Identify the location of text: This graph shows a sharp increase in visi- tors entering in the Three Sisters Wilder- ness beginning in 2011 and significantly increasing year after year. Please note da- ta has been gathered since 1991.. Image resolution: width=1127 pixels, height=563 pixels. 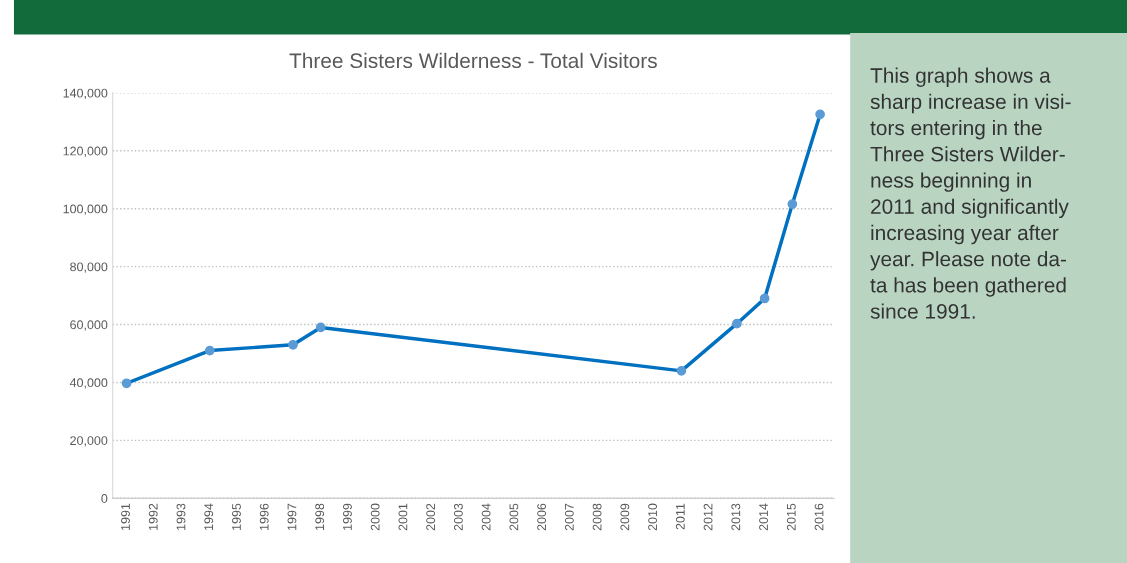
(970, 193).